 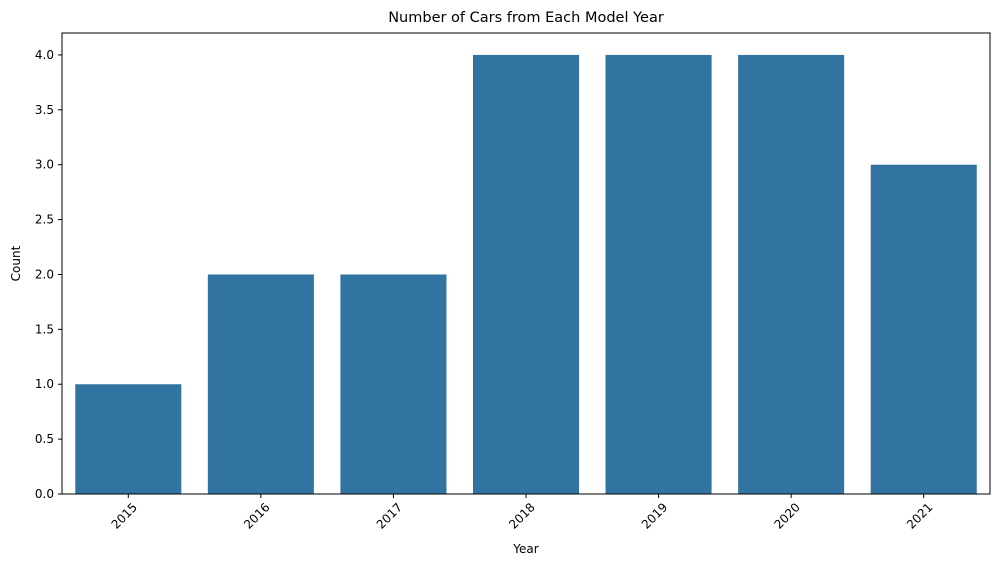 What do you see at coordinates (658, 274) in the screenshot?
I see `bar-2019` at bounding box center [658, 274].